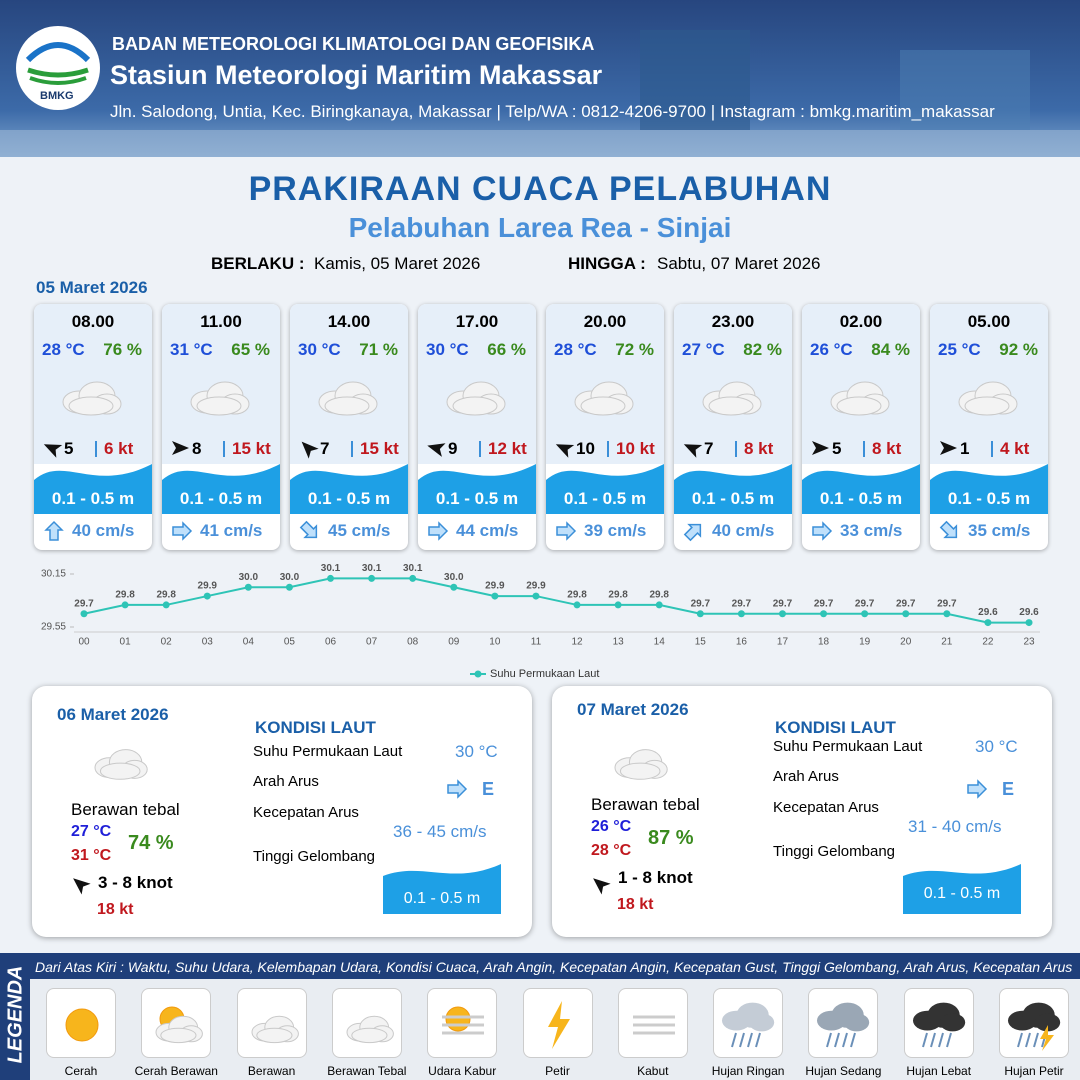  What do you see at coordinates (454, 642) in the screenshot?
I see `x-tick-label: 09` at bounding box center [454, 642].